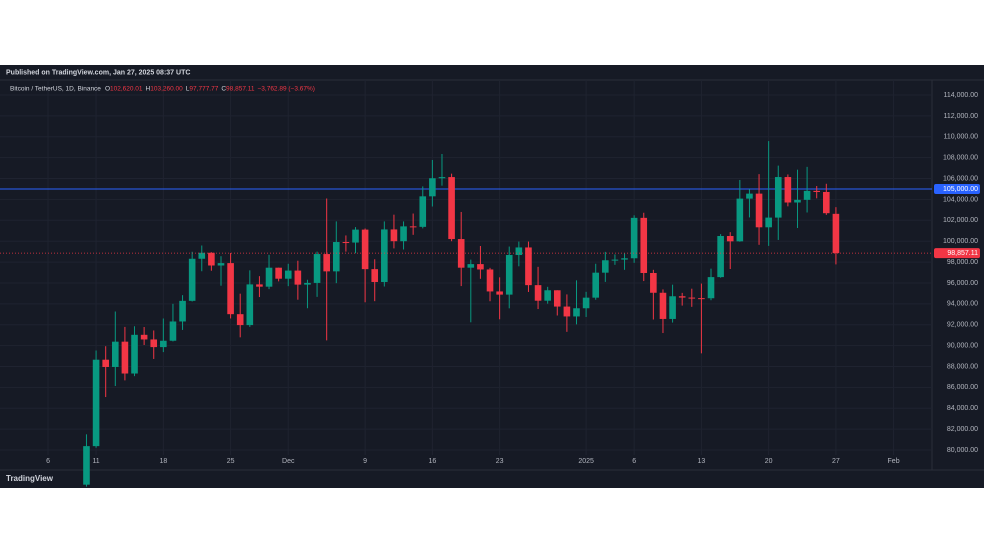 Image resolution: width=984 pixels, height=554 pixels. What do you see at coordinates (962, 253) in the screenshot?
I see `last-price-label: 98,857.11` at bounding box center [962, 253].